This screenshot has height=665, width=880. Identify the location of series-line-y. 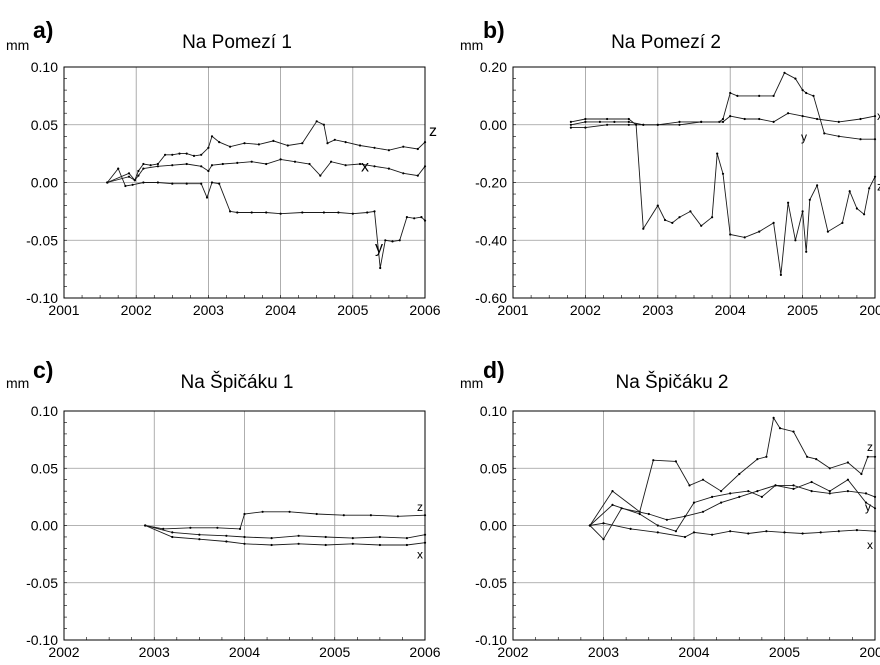
(732, 508).